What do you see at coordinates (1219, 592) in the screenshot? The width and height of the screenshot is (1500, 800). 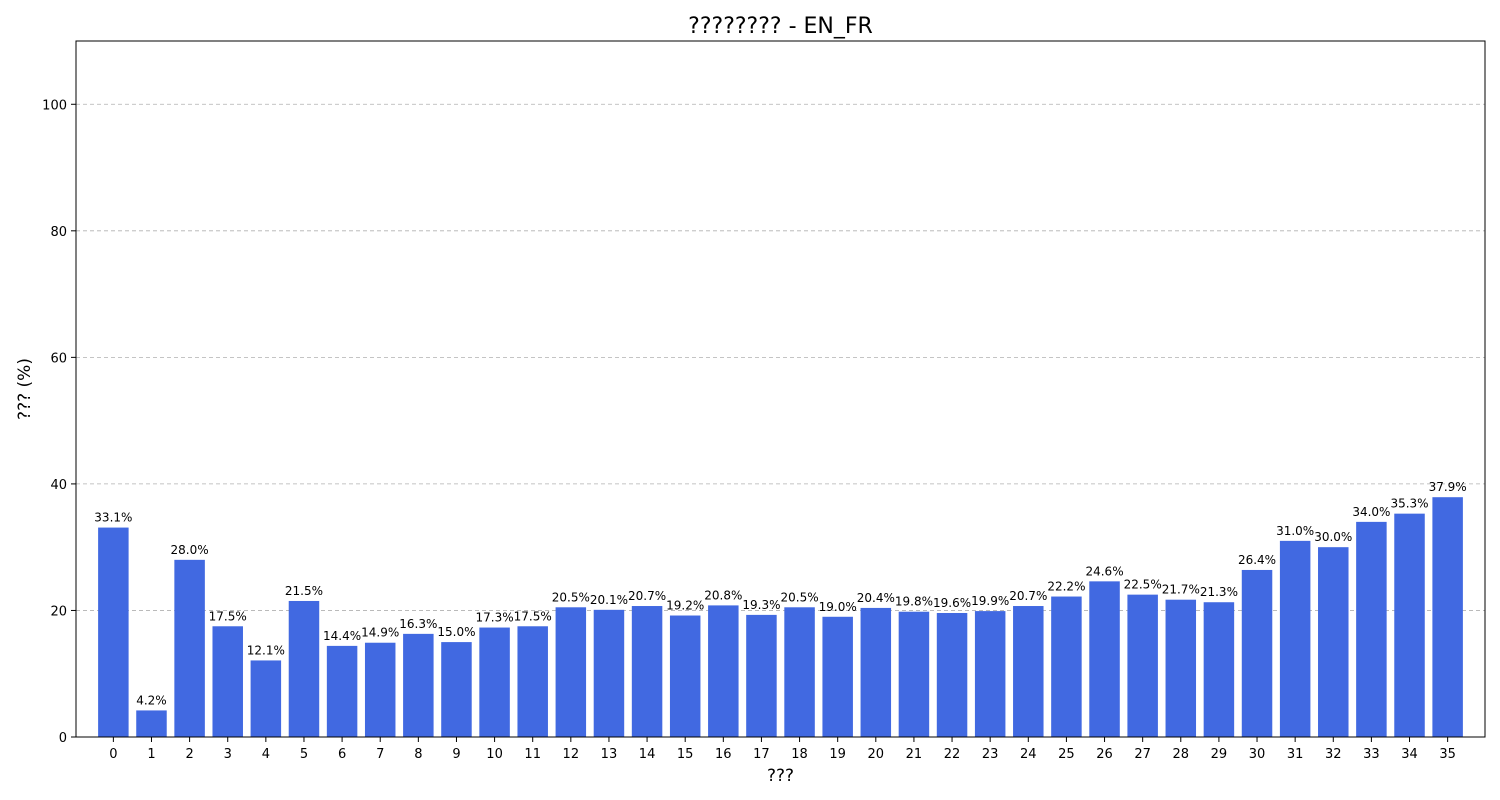 I see `bar-value-label: 21.3%` at bounding box center [1219, 592].